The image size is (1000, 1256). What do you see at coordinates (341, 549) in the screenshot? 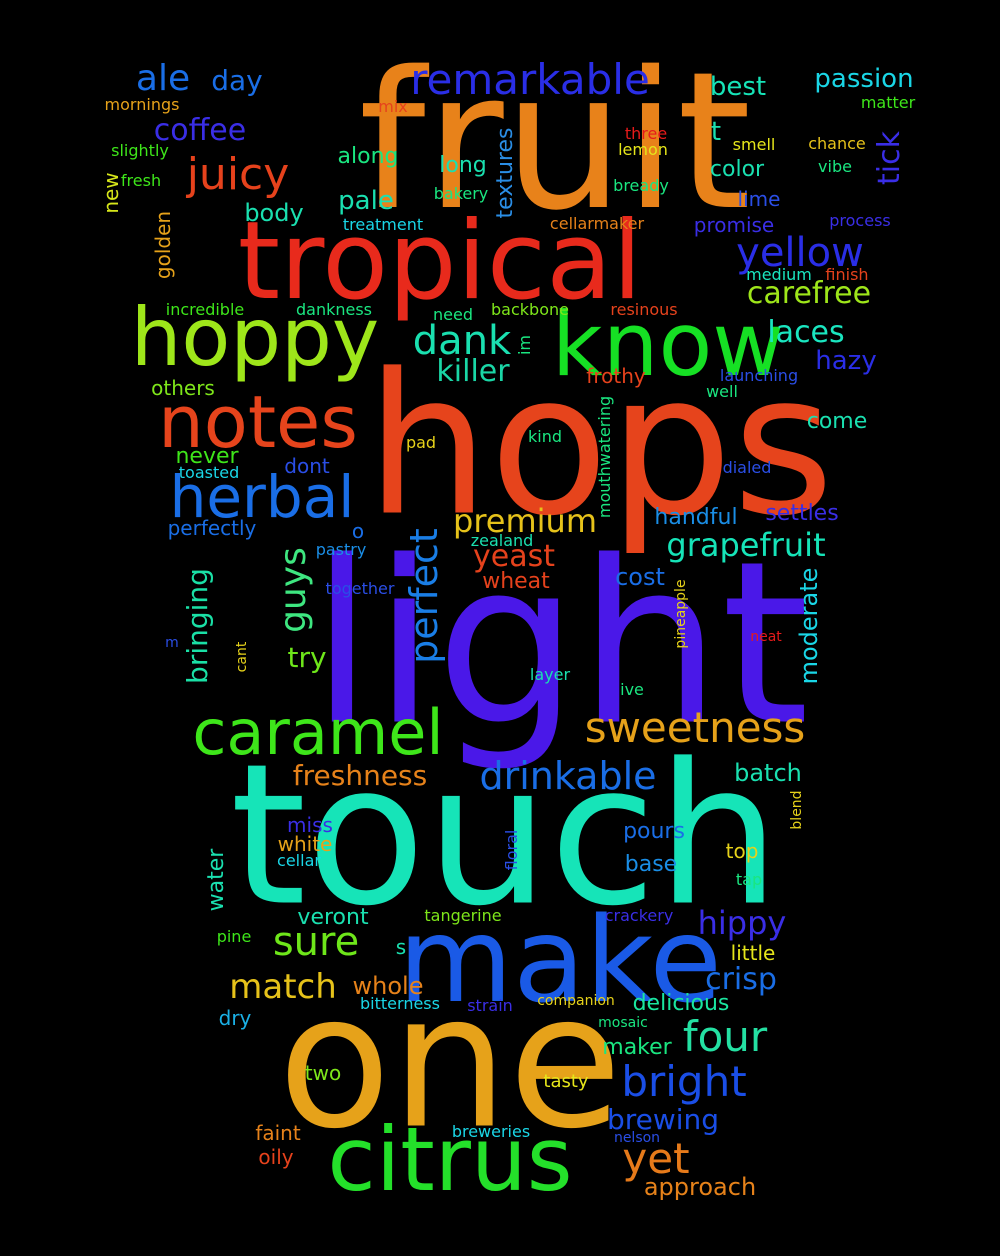
I see `word-pastry: pastry` at bounding box center [341, 549].